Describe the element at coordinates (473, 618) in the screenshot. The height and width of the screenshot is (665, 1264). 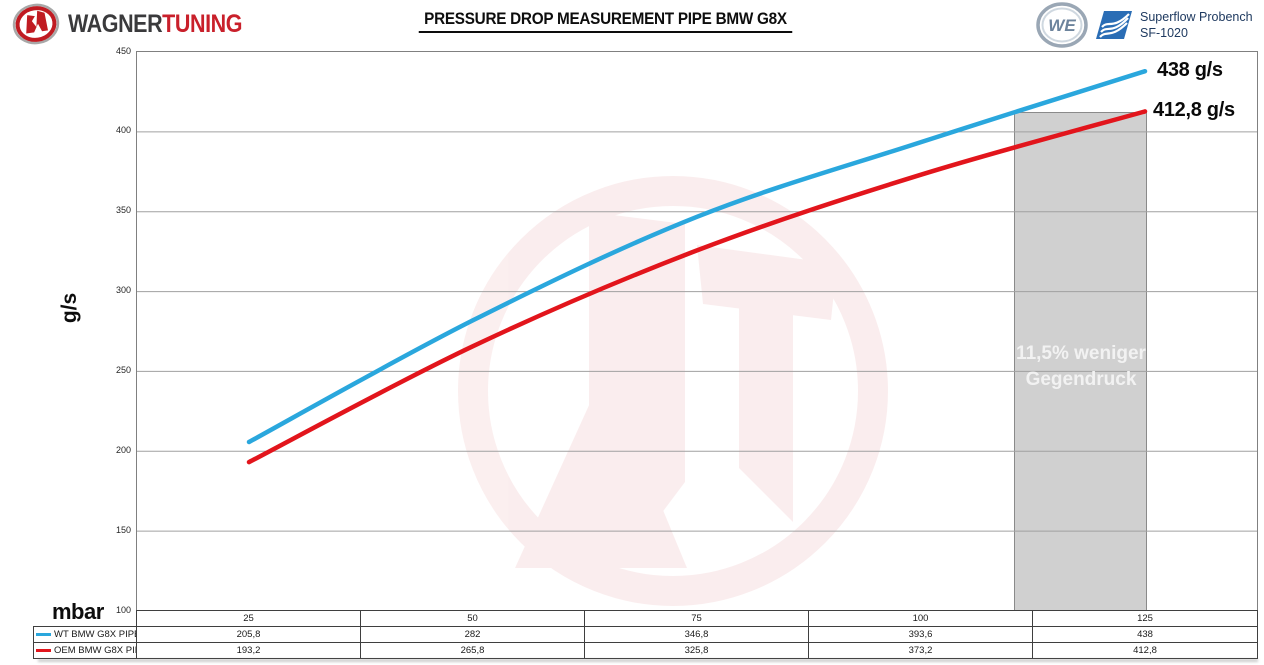
I see `x-axis-tick-cell: 50` at that location.